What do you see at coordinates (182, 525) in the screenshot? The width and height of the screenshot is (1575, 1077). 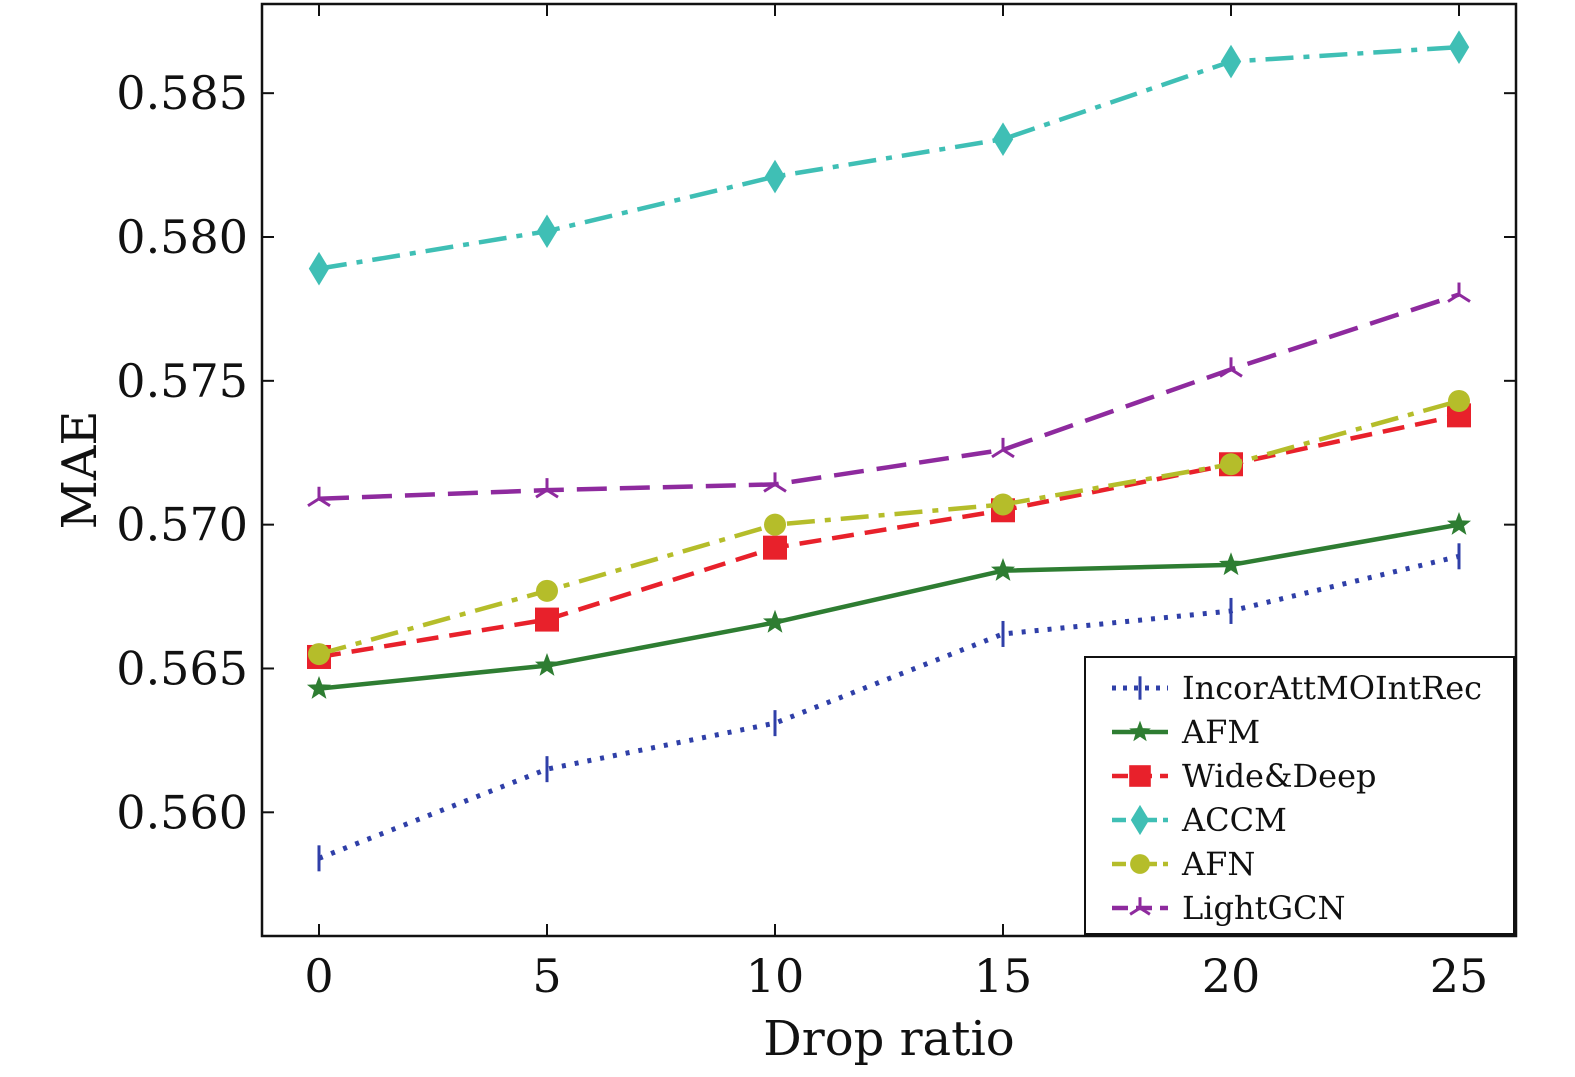 I see `y-tick-label: 0.570` at bounding box center [182, 525].